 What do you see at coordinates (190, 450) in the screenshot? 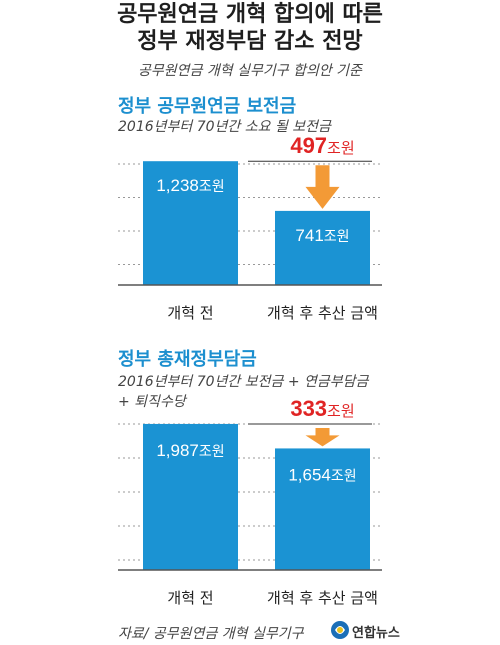
I see `chart2-data-label: 1,987조원` at bounding box center [190, 450].